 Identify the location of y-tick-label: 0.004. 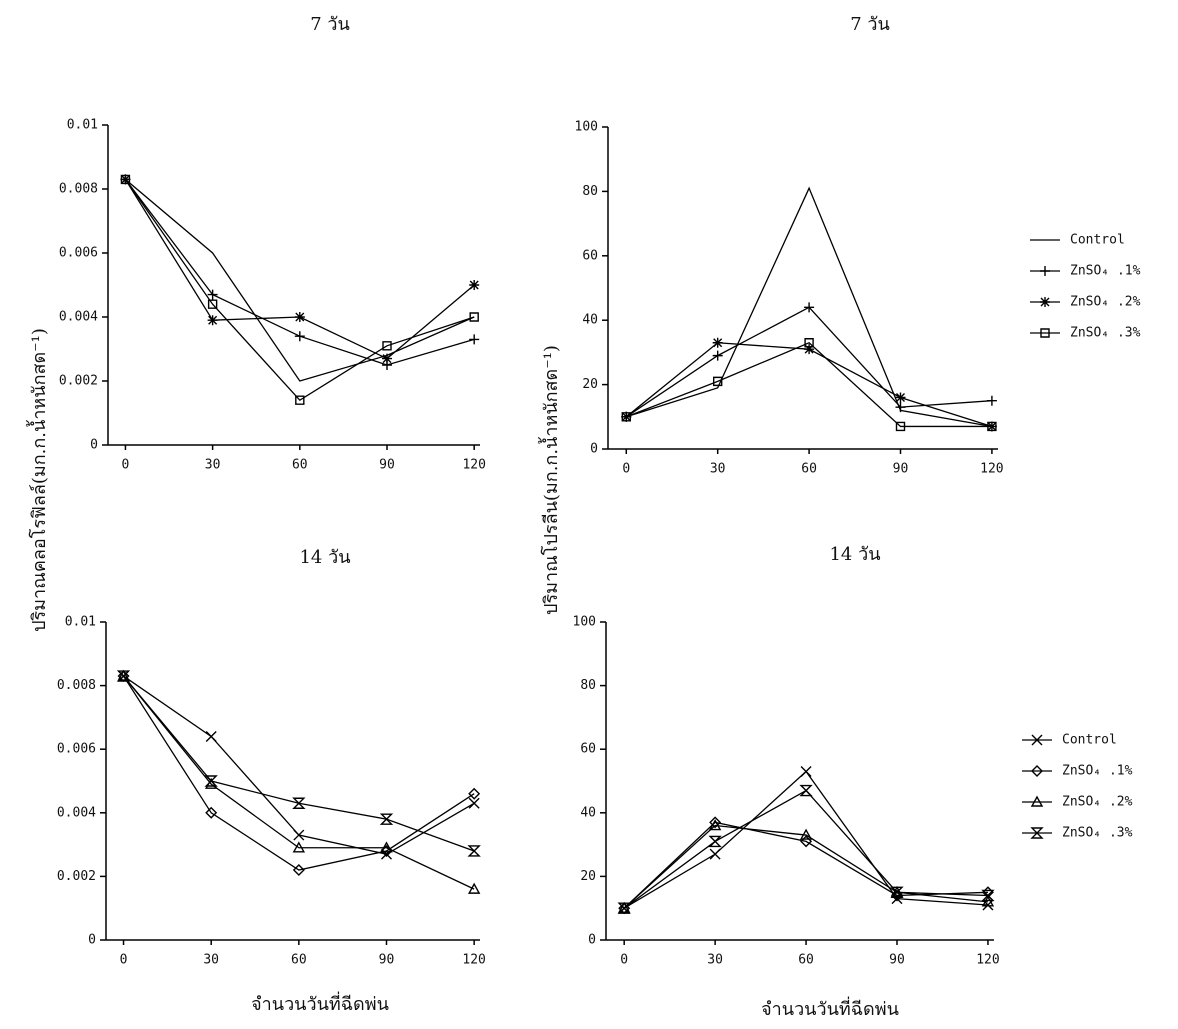
(76, 812).